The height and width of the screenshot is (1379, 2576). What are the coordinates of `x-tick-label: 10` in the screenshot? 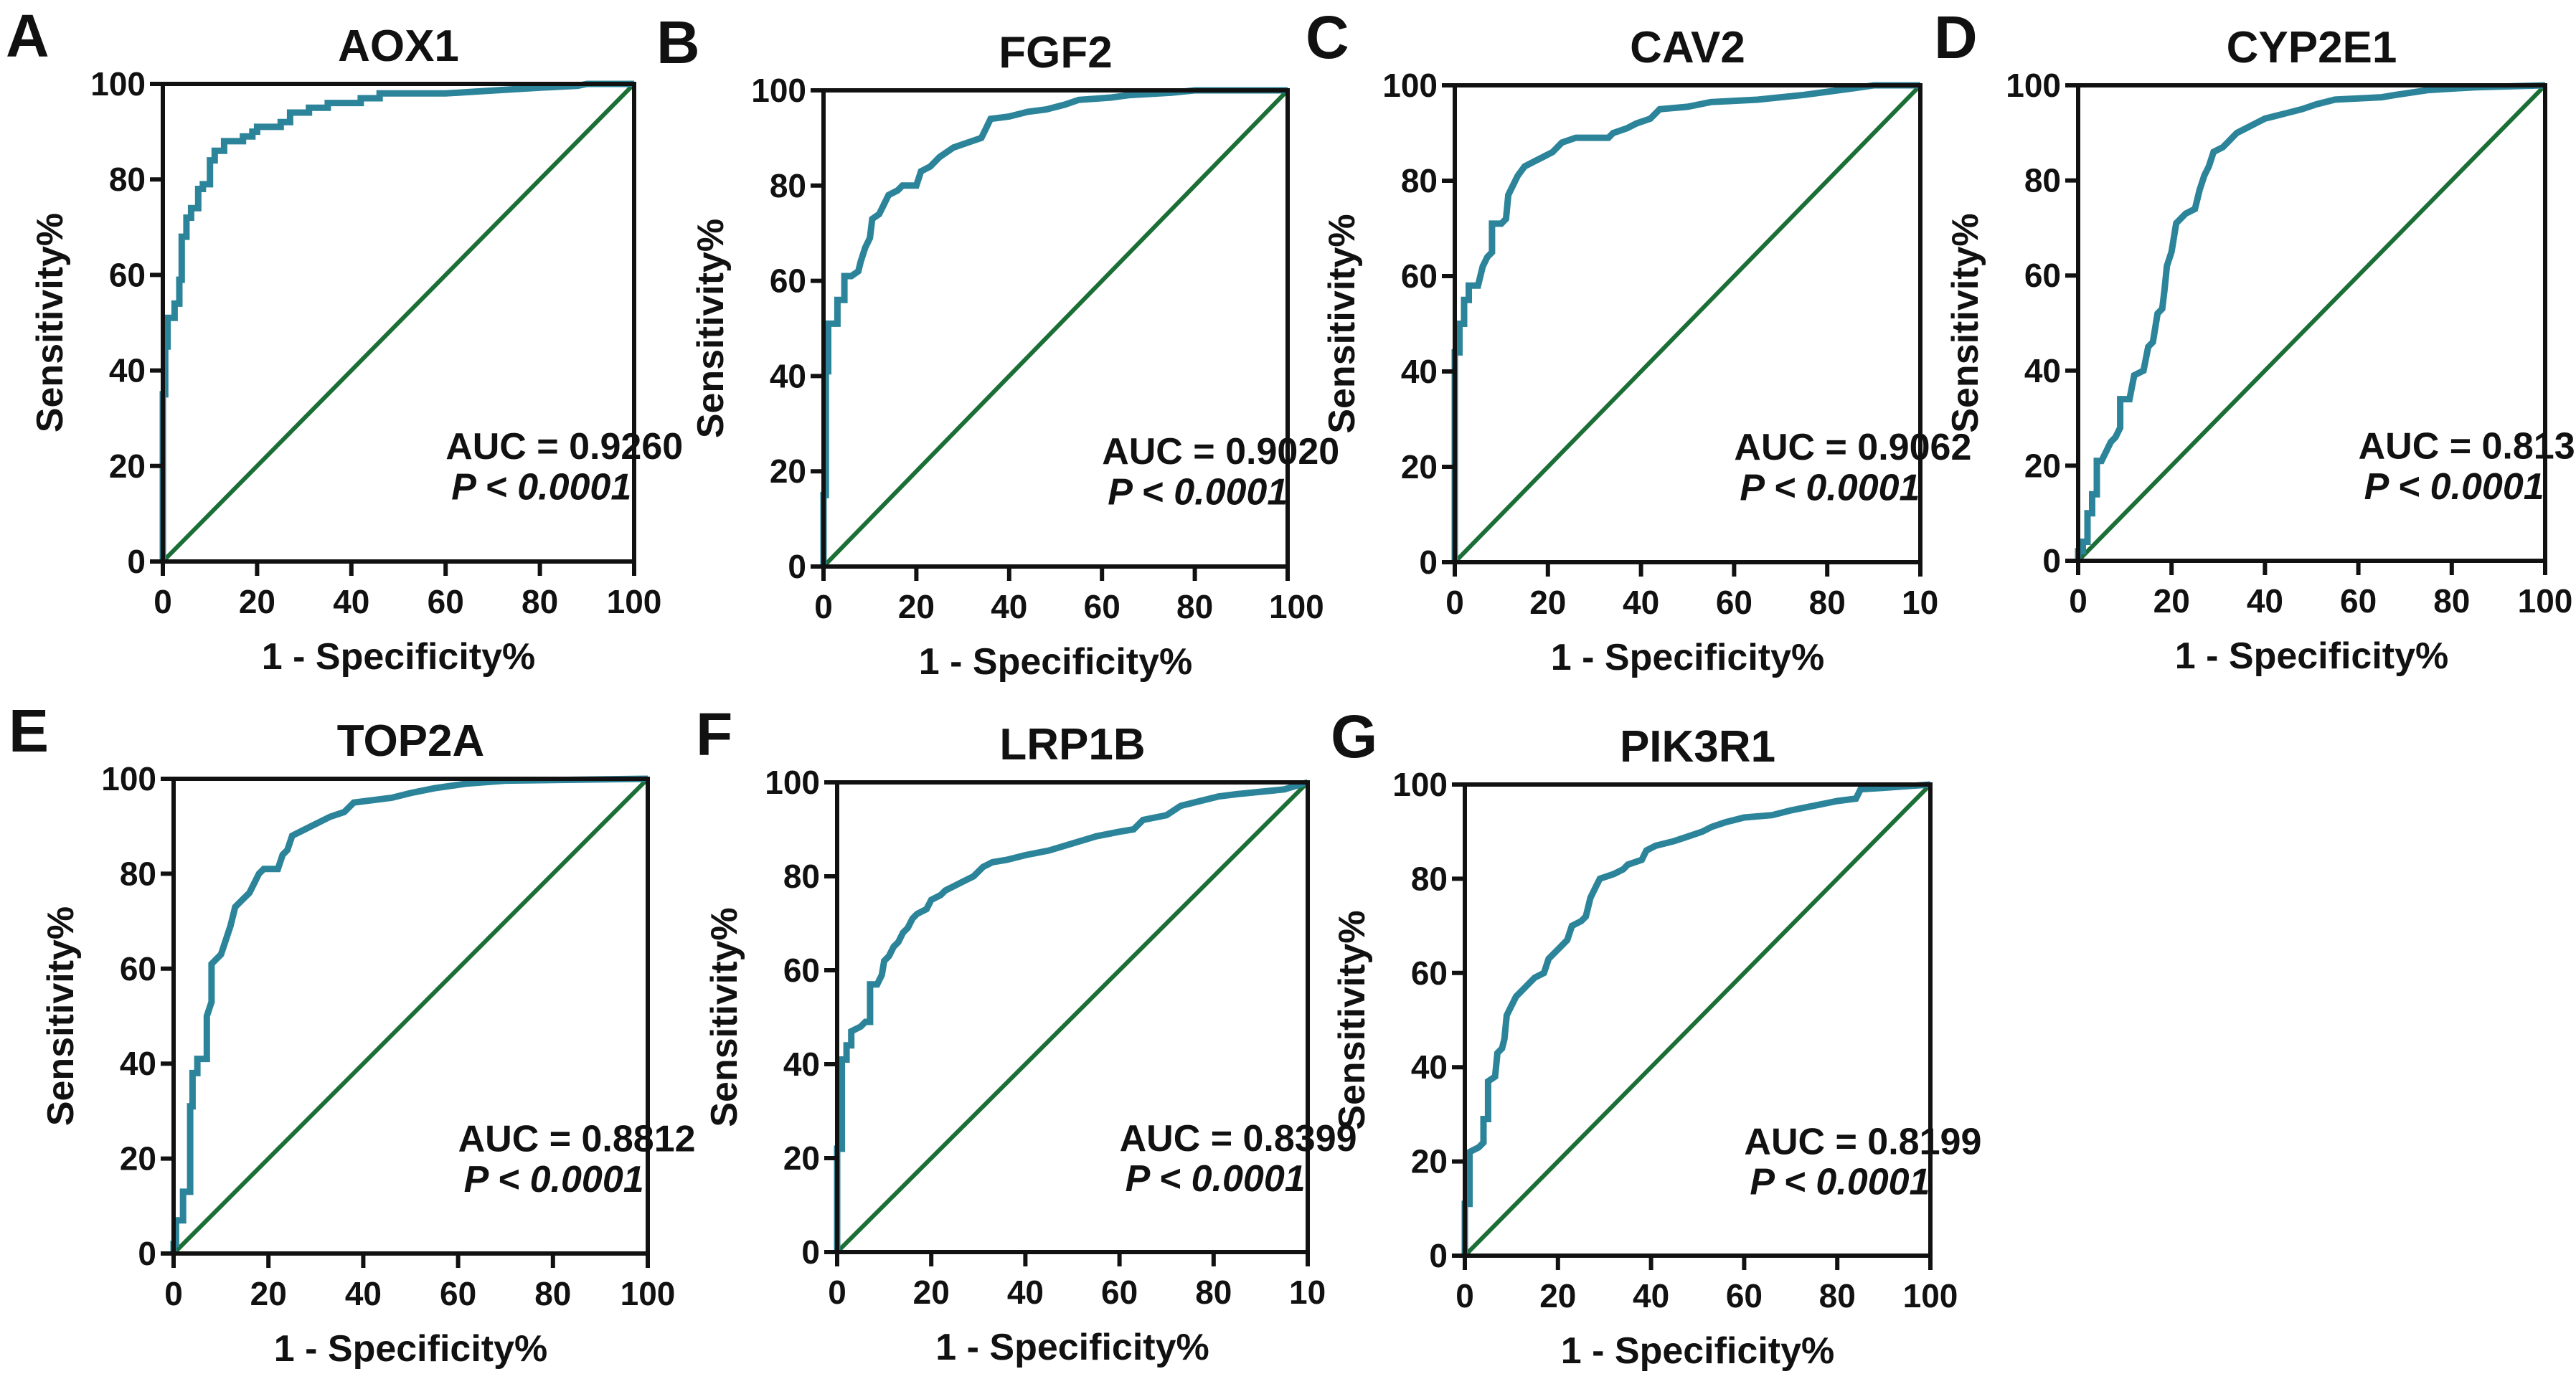 It's located at (1920, 602).